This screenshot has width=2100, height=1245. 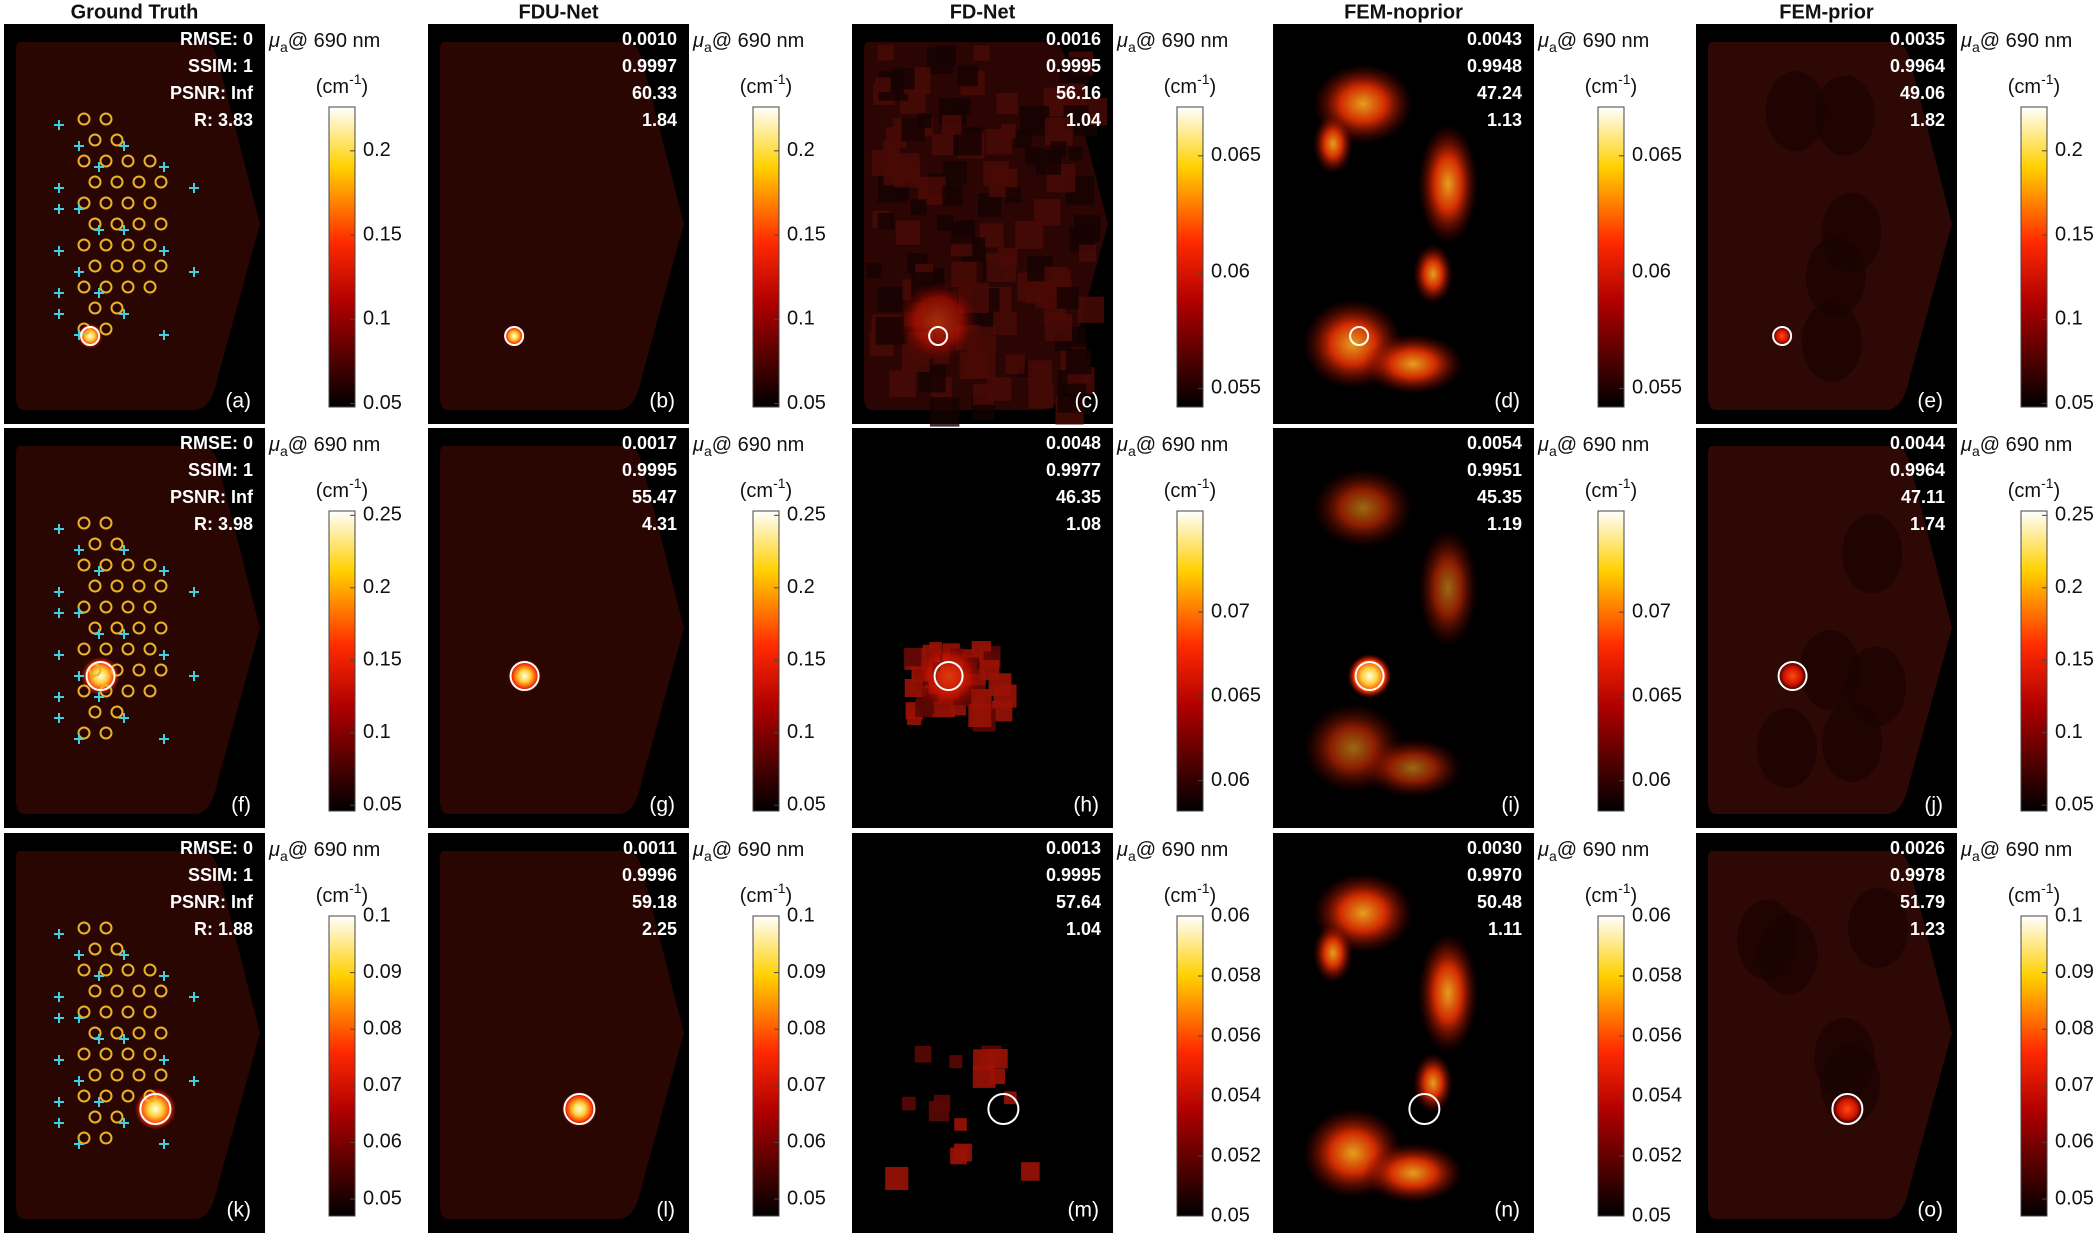 What do you see at coordinates (659, 524) in the screenshot?
I see `metric: 4.31` at bounding box center [659, 524].